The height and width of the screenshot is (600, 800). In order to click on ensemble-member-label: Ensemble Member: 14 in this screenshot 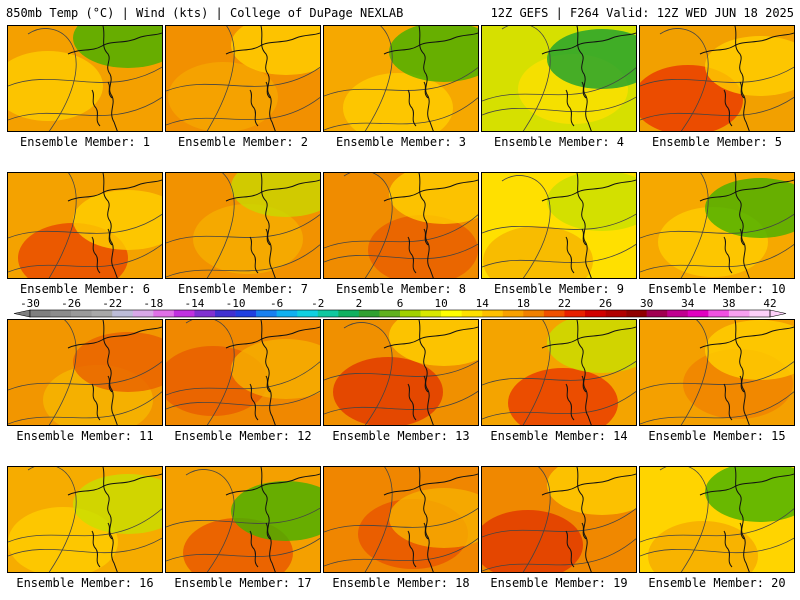, I will do `click(559, 436)`.